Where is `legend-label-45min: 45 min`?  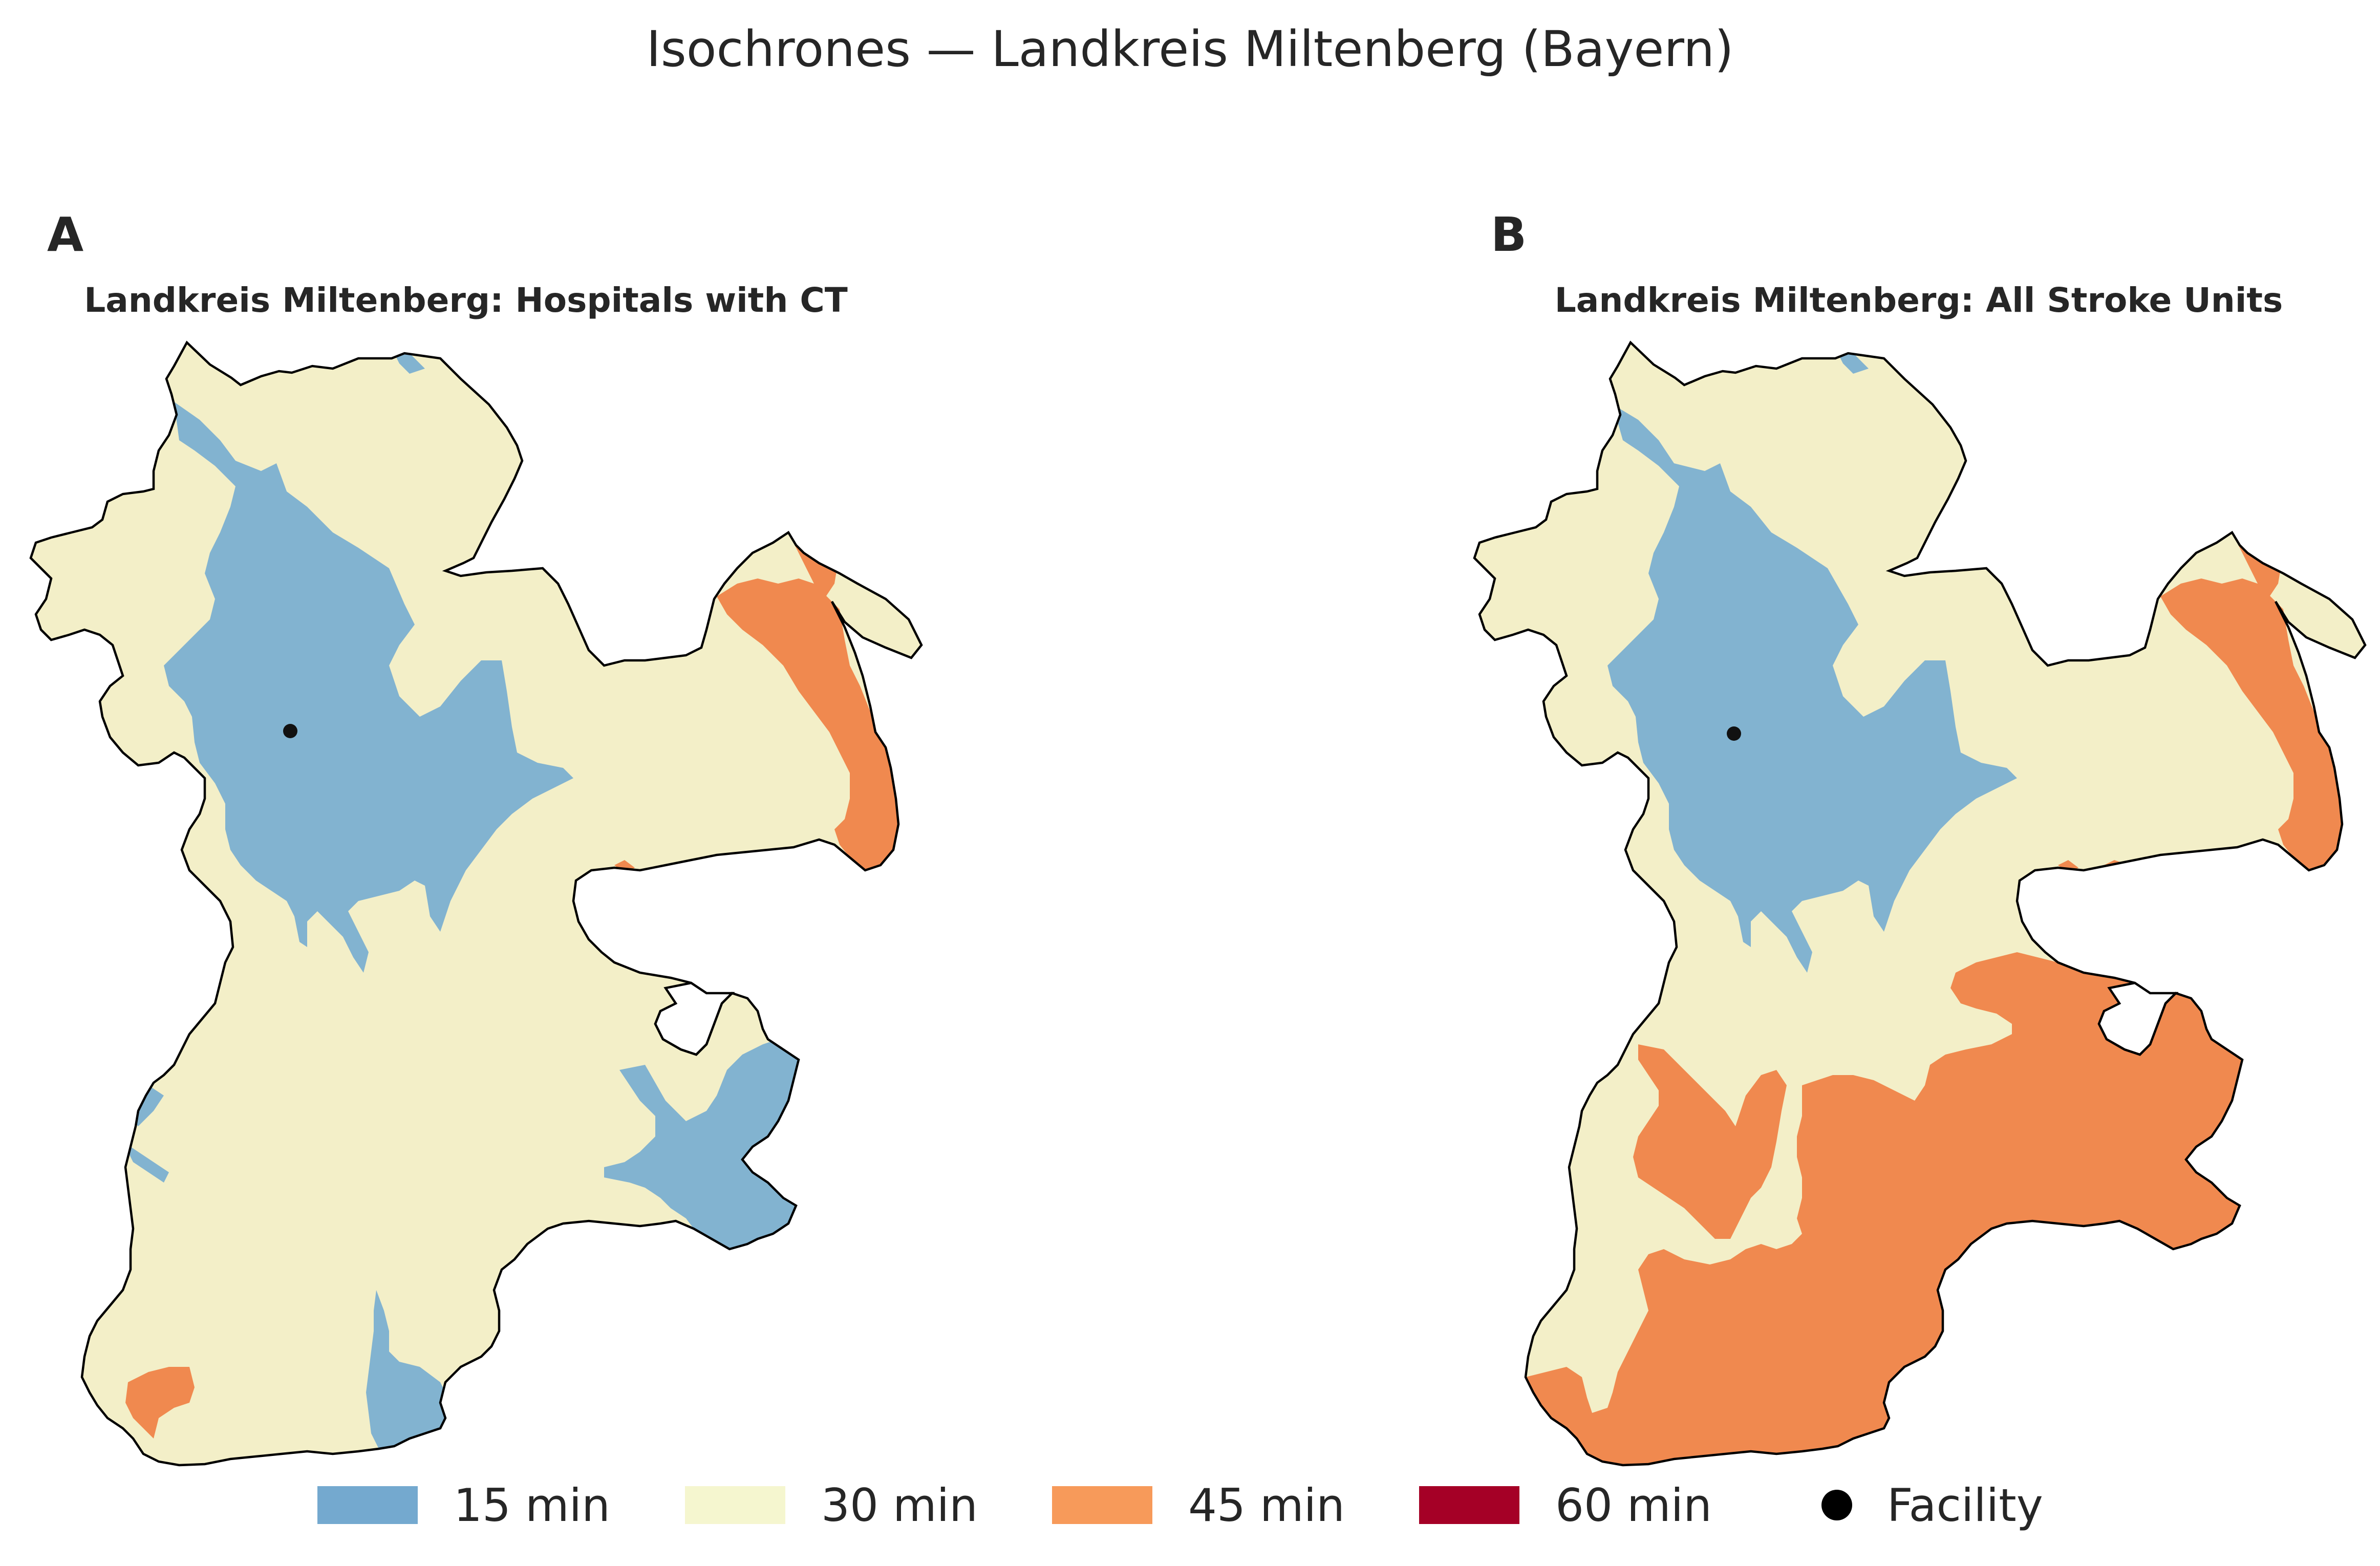 legend-label-45min: 45 min is located at coordinates (1266, 1505).